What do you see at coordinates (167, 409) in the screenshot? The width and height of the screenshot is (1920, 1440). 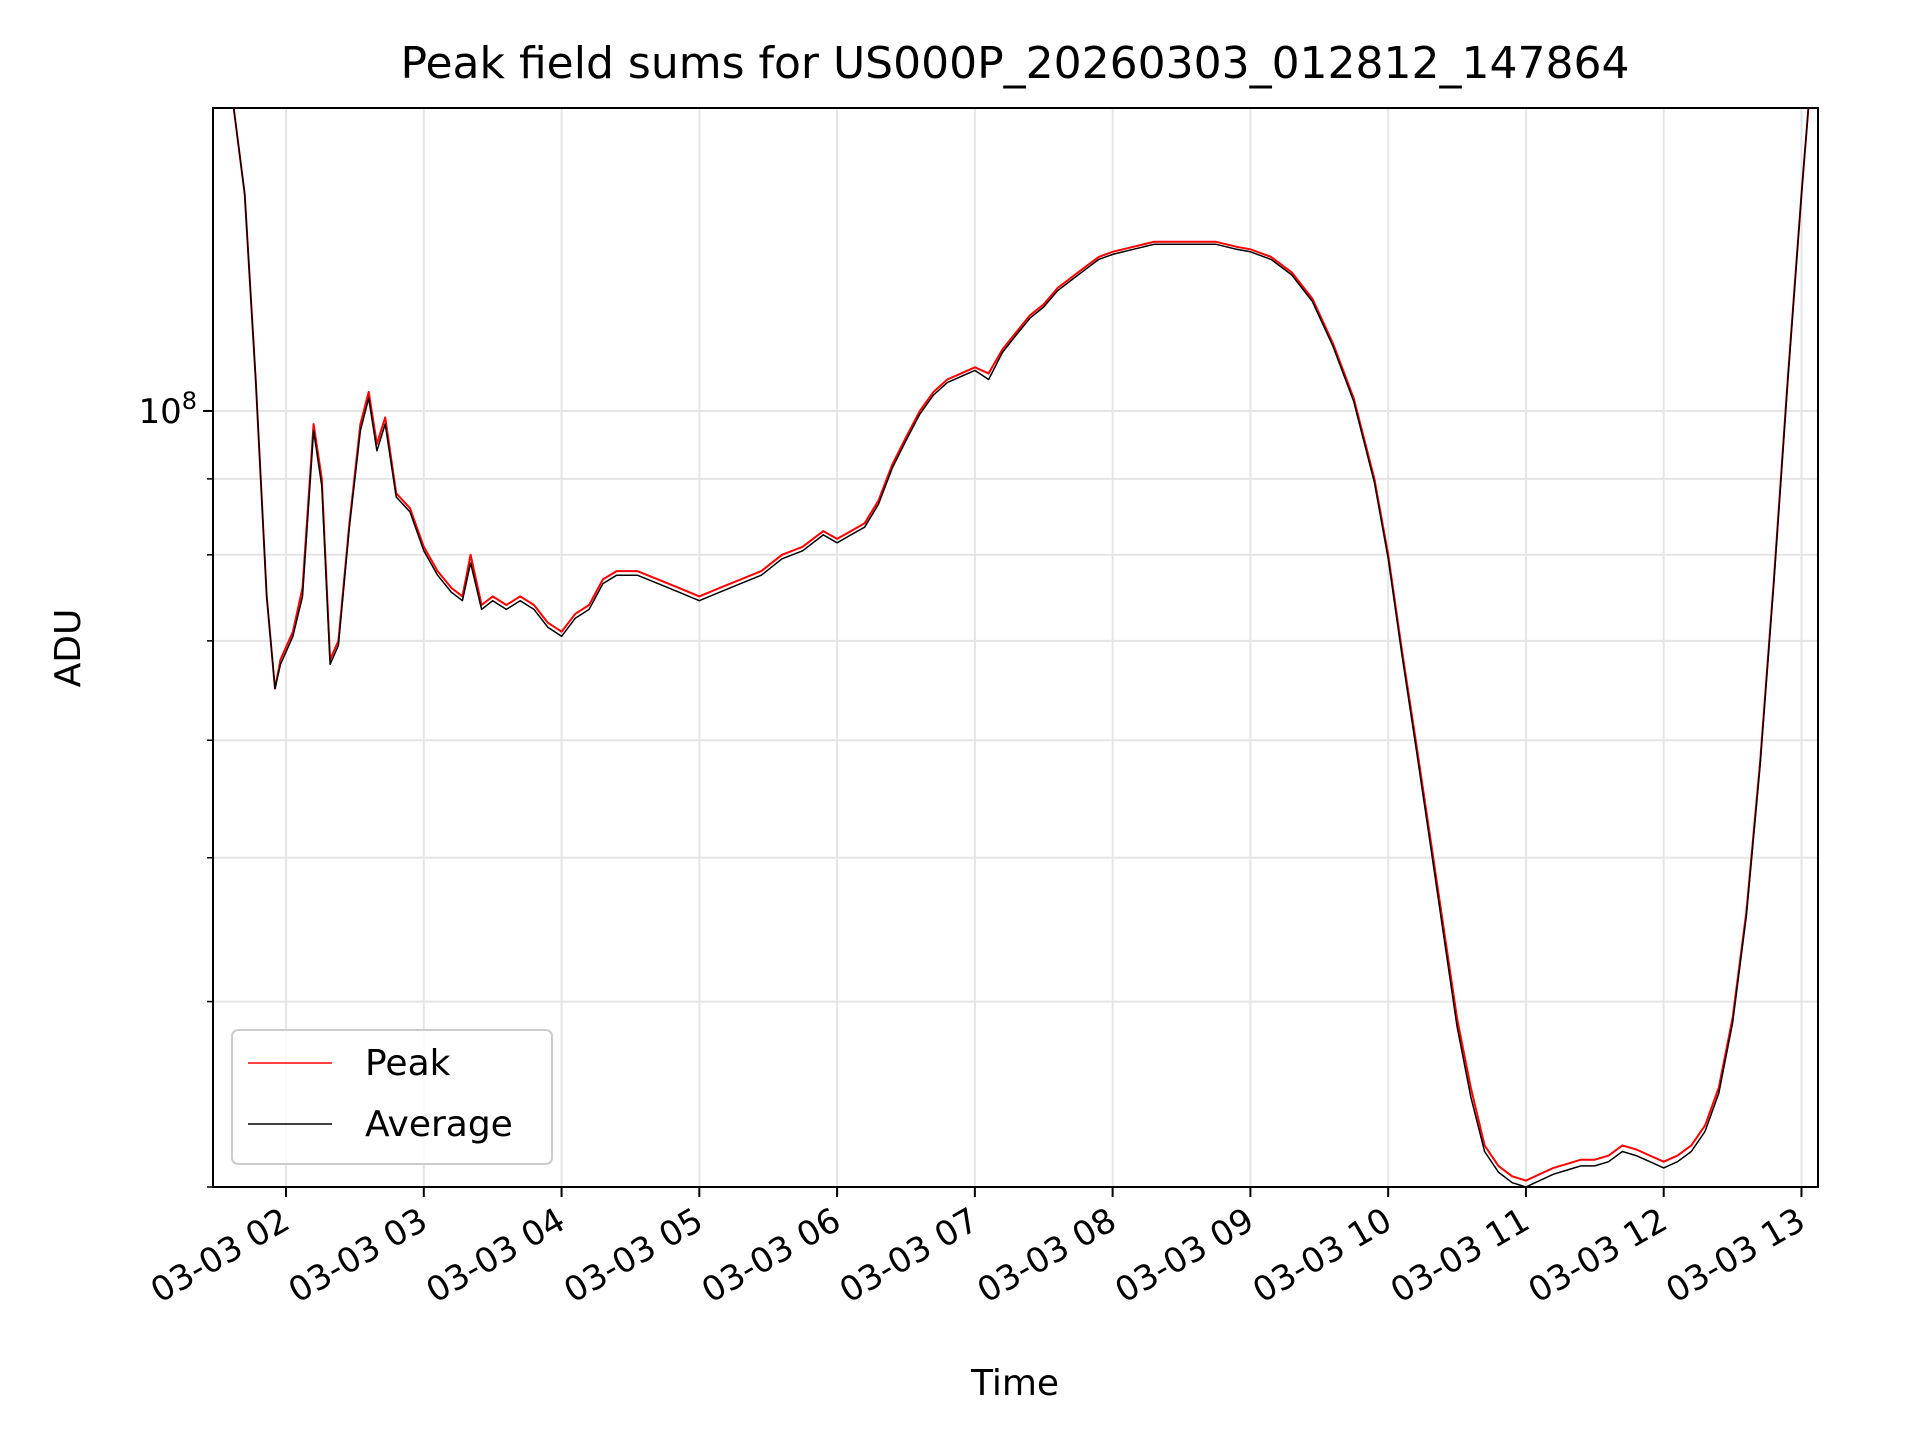 I see `y-tick-label: 108` at bounding box center [167, 409].